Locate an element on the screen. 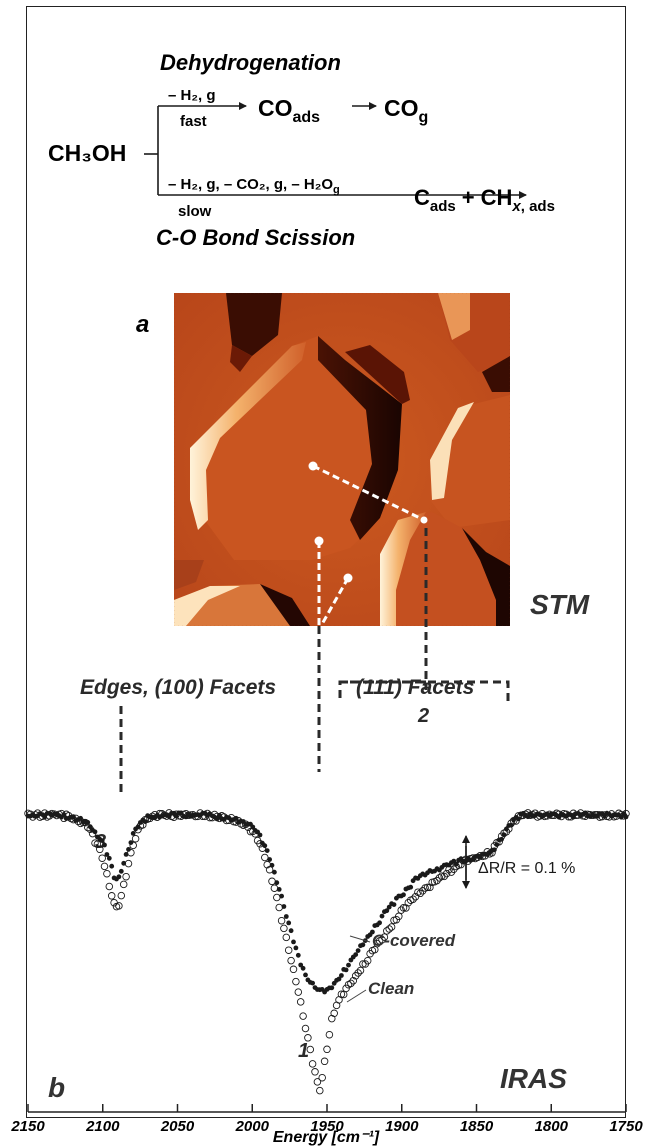  band-2-label: 2 is located at coordinates (423, 716).